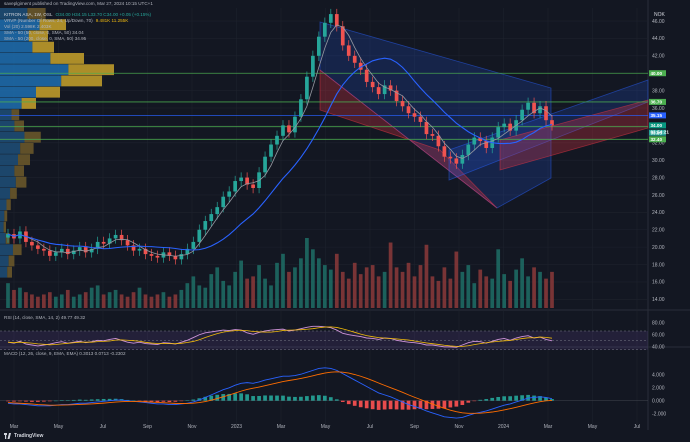  I want to click on time-axis-label: Jul, so click(103, 427).